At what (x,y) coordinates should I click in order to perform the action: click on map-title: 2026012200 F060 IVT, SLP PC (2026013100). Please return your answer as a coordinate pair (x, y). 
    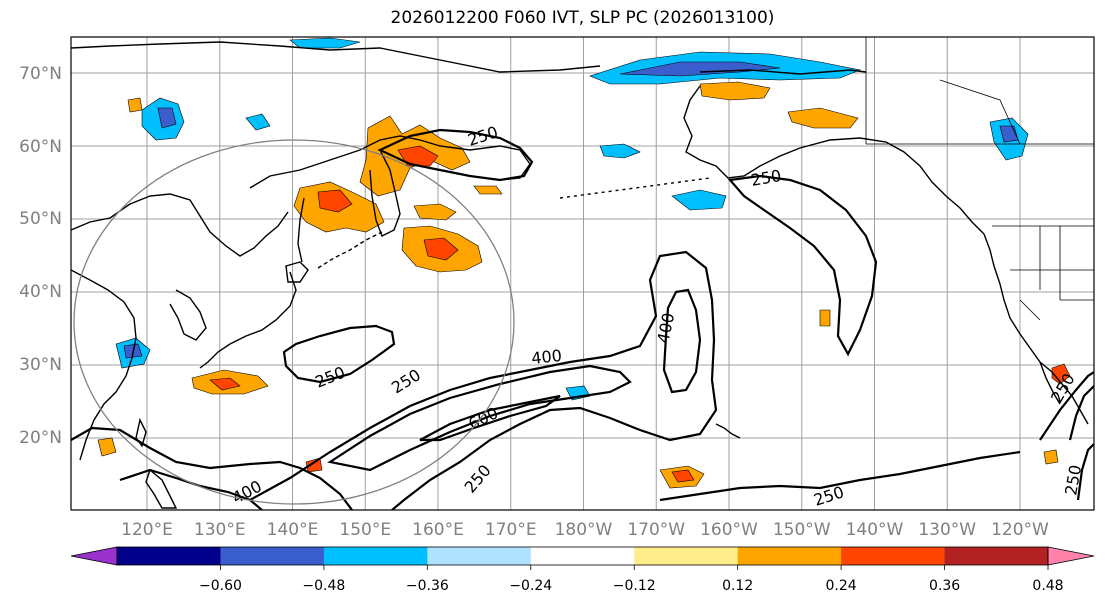
    Looking at the image, I should click on (582, 18).